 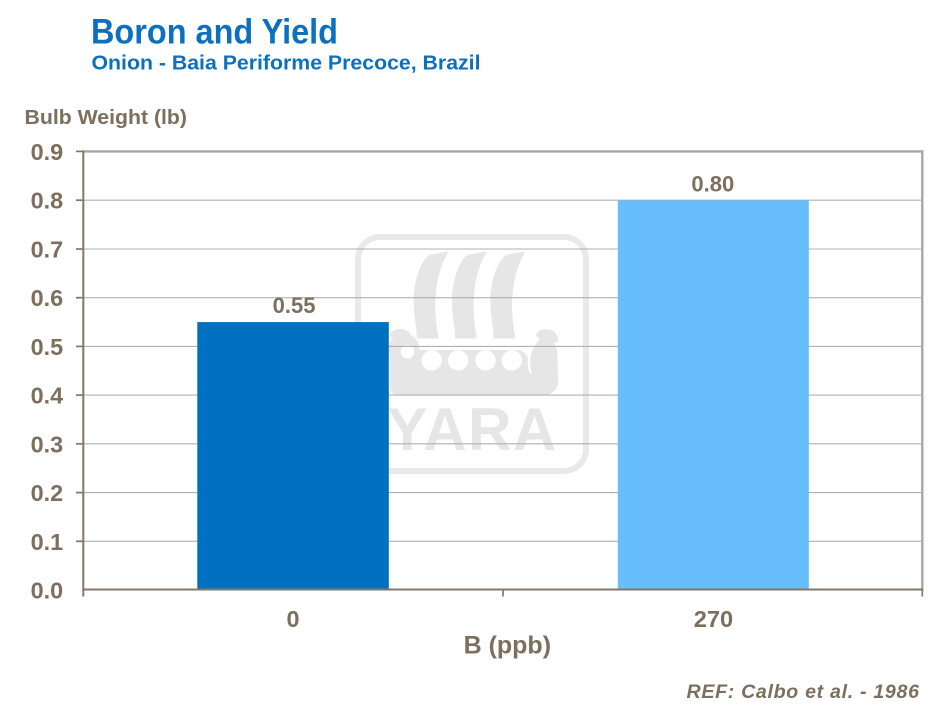 I want to click on svg-text: REF: Calbo et al. - 1986, so click(x=803, y=692).